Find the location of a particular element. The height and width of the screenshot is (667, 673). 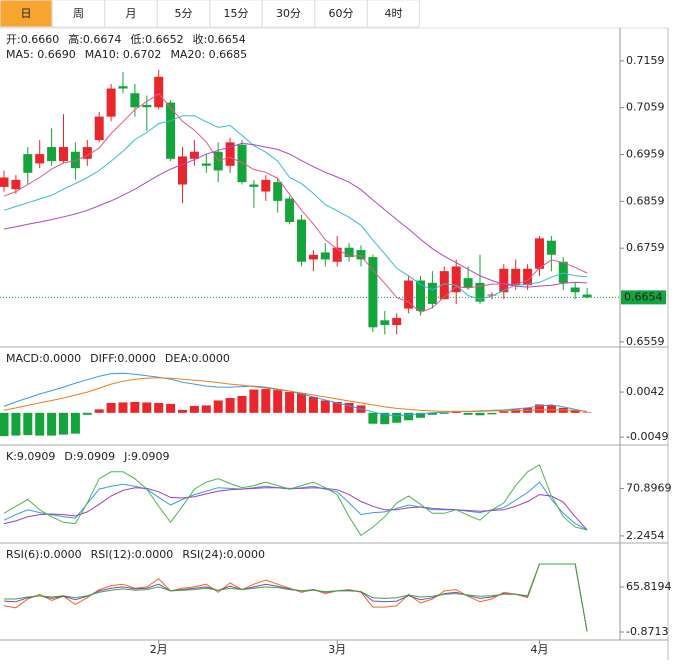

legend-entry: RSI(6):0.0000 is located at coordinates (44, 554).